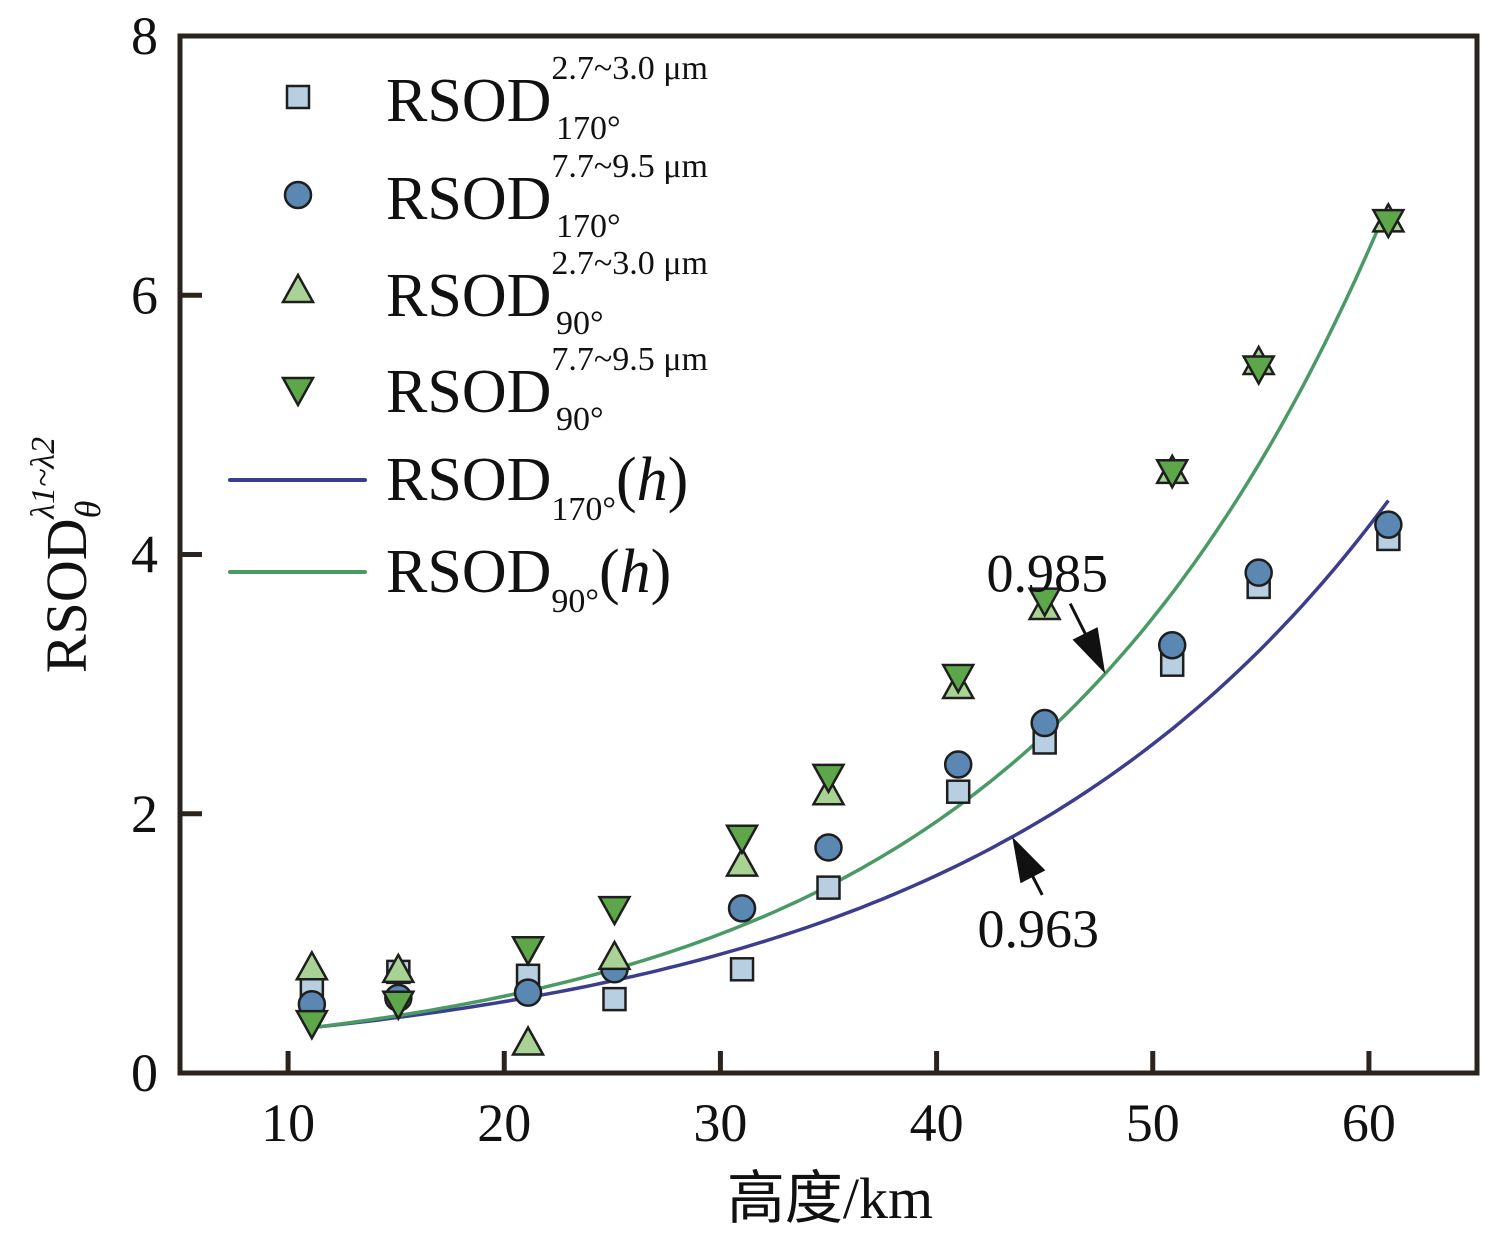  Describe the element at coordinates (720, 1123) in the screenshot. I see `x-tick-label: 30` at that location.